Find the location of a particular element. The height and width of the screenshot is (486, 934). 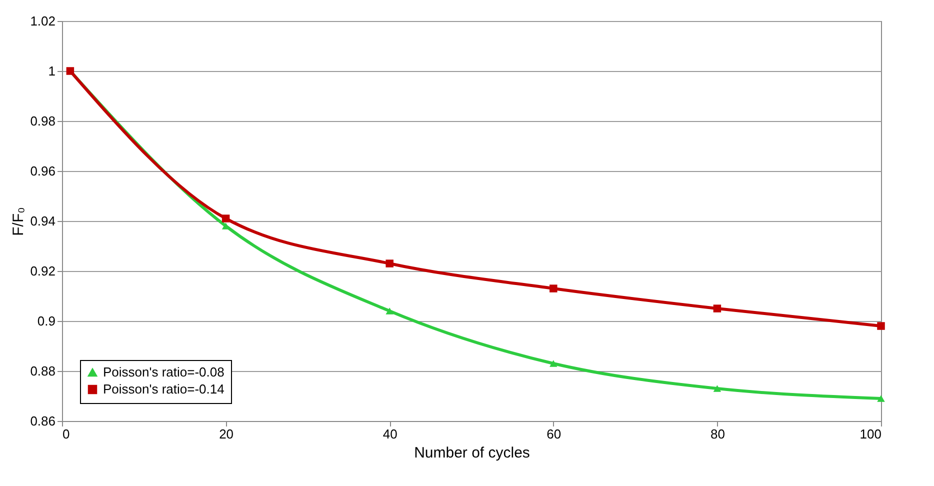

legend-label: Poisson's ratio=-0.08 is located at coordinates (163, 372).